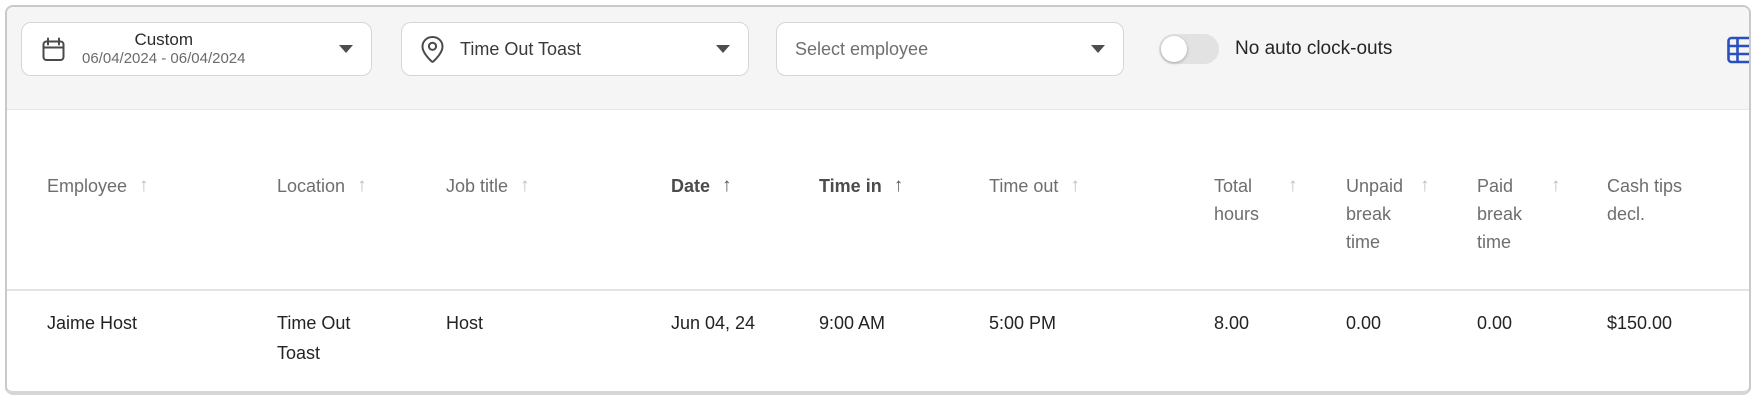 The width and height of the screenshot is (1756, 400). Describe the element at coordinates (862, 48) in the screenshot. I see `employee-placeholder: Select employee` at that location.